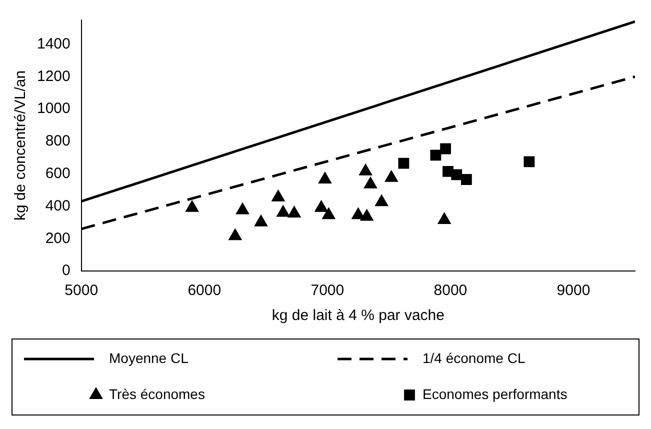 Image resolution: width=651 pixels, height=429 pixels. Describe the element at coordinates (573, 291) in the screenshot. I see `x-tick-label: 9000` at that location.